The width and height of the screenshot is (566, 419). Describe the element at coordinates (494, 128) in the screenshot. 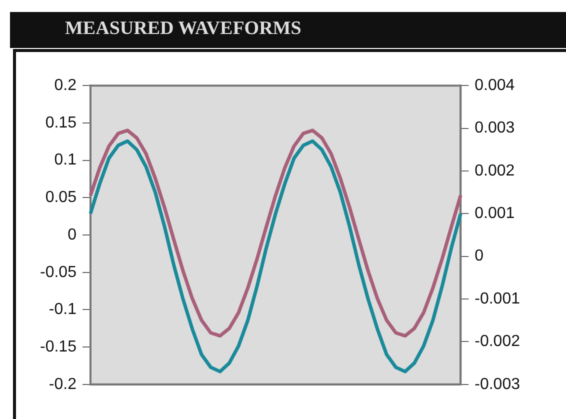

I see `y2-tick-label: 0.003` at that location.